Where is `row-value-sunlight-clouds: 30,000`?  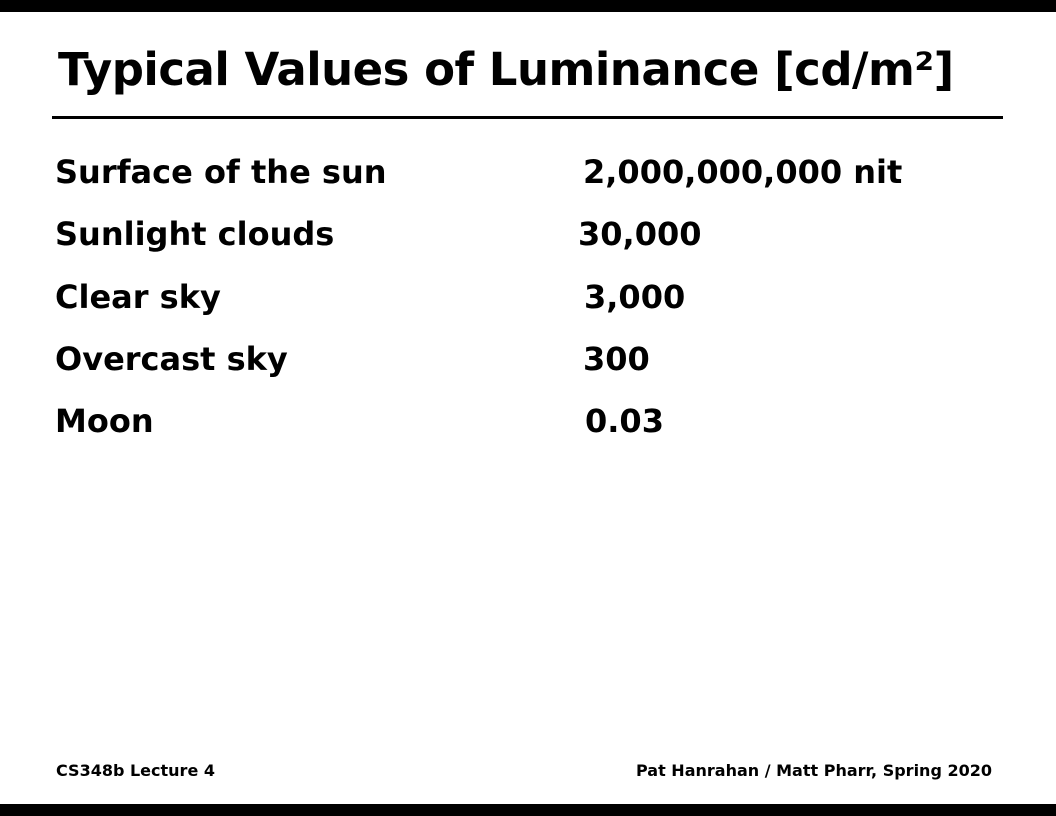 row-value-sunlight-clouds: 30,000 is located at coordinates (640, 234).